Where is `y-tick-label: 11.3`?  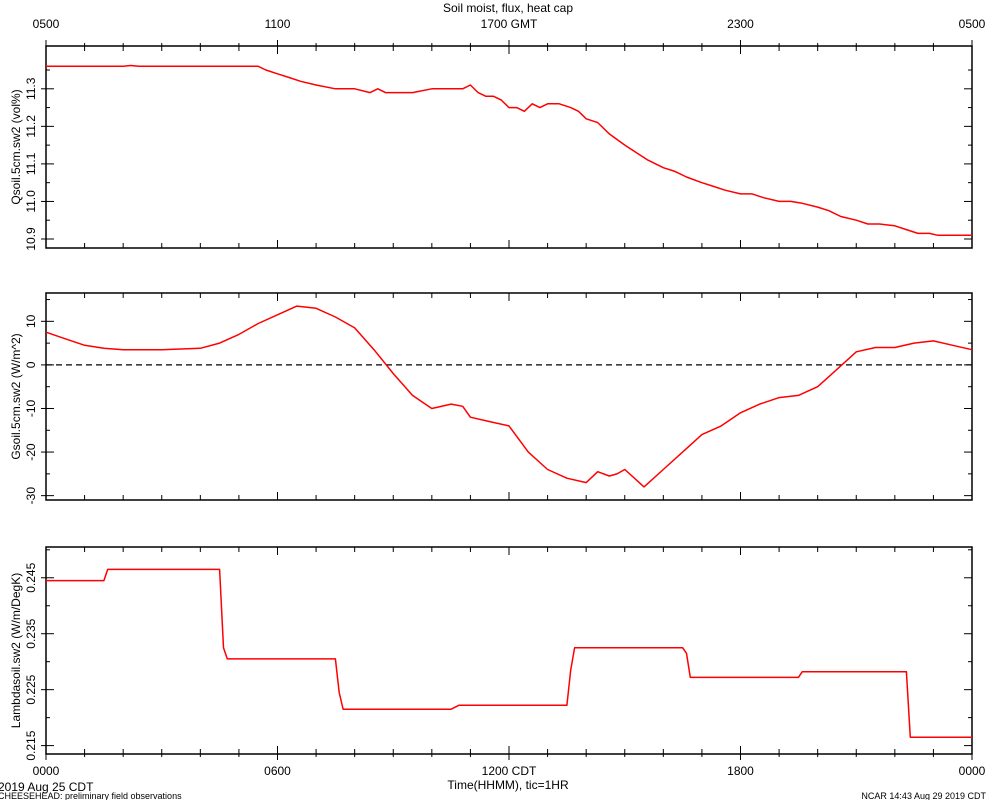
y-tick-label: 11.3 is located at coordinates (31, 88).